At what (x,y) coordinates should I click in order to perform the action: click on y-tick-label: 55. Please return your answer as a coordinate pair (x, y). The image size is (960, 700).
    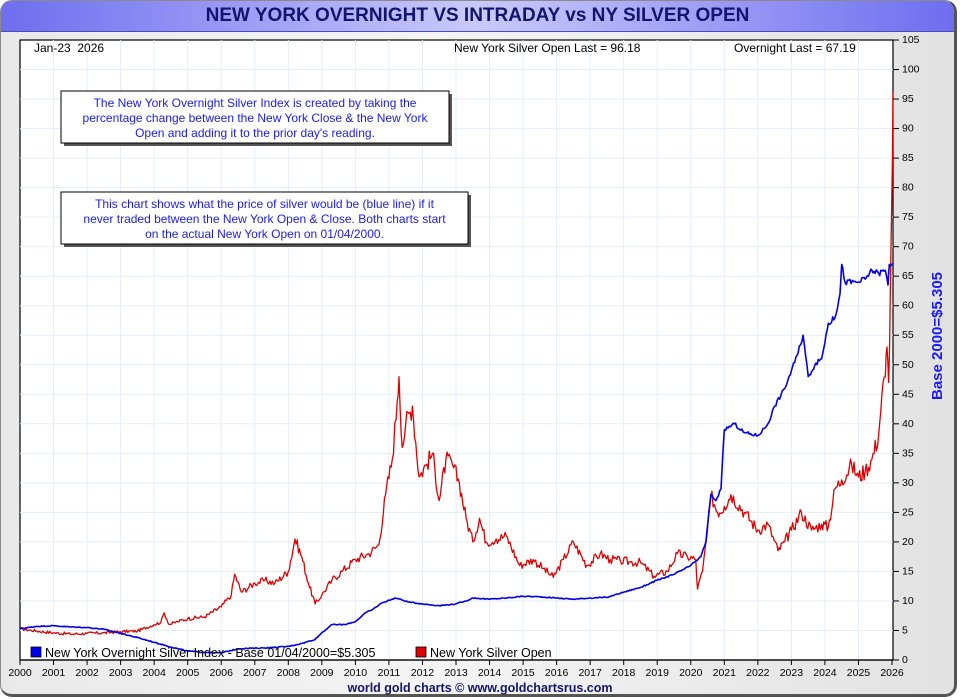
    Looking at the image, I should click on (908, 335).